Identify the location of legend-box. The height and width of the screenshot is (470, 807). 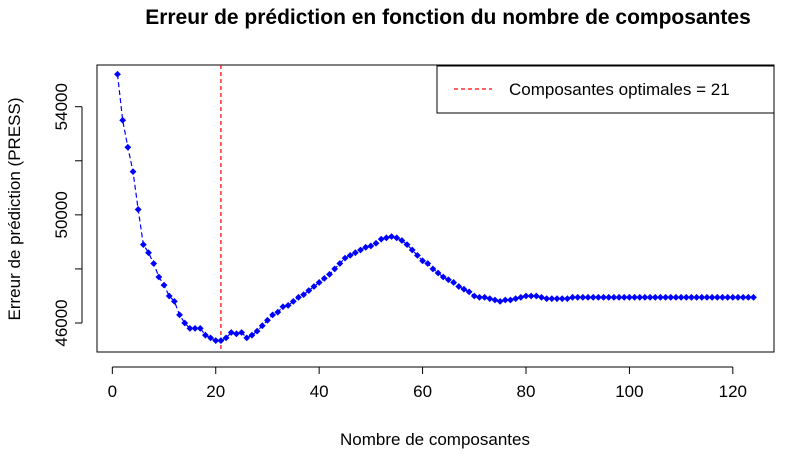
(605, 89).